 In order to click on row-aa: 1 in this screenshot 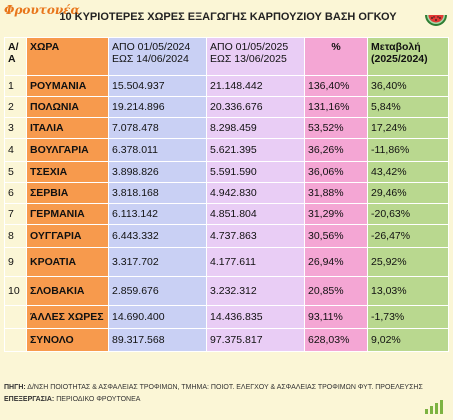, I will do `click(15, 86)`.